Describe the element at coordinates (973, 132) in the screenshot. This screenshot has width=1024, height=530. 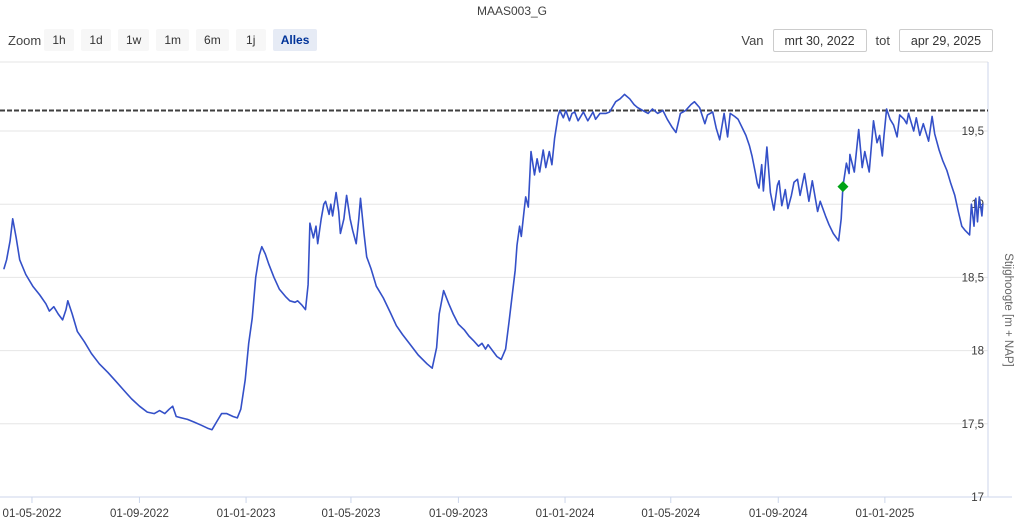
I see `y-axis-label: 19,5` at that location.